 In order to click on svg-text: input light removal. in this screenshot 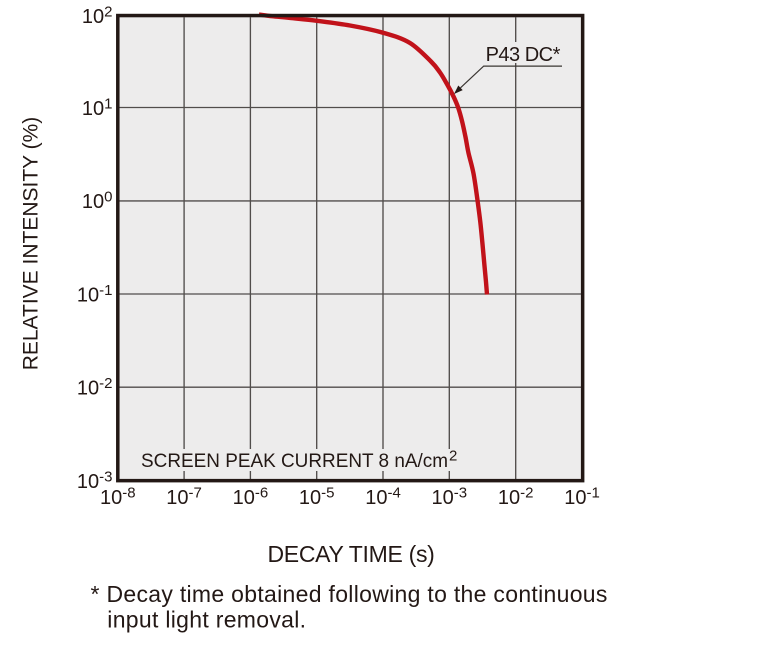, I will do `click(206, 620)`.